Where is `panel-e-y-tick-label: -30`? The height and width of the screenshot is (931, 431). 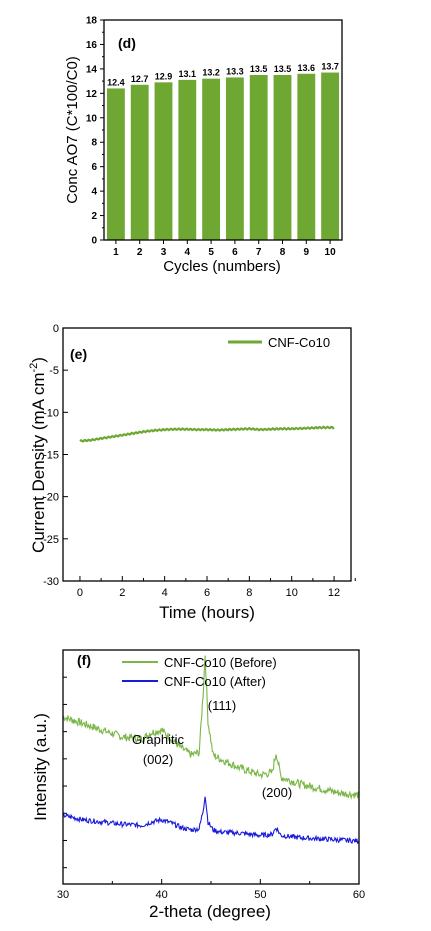
panel-e-y-tick-label: -30 is located at coordinates (51, 582).